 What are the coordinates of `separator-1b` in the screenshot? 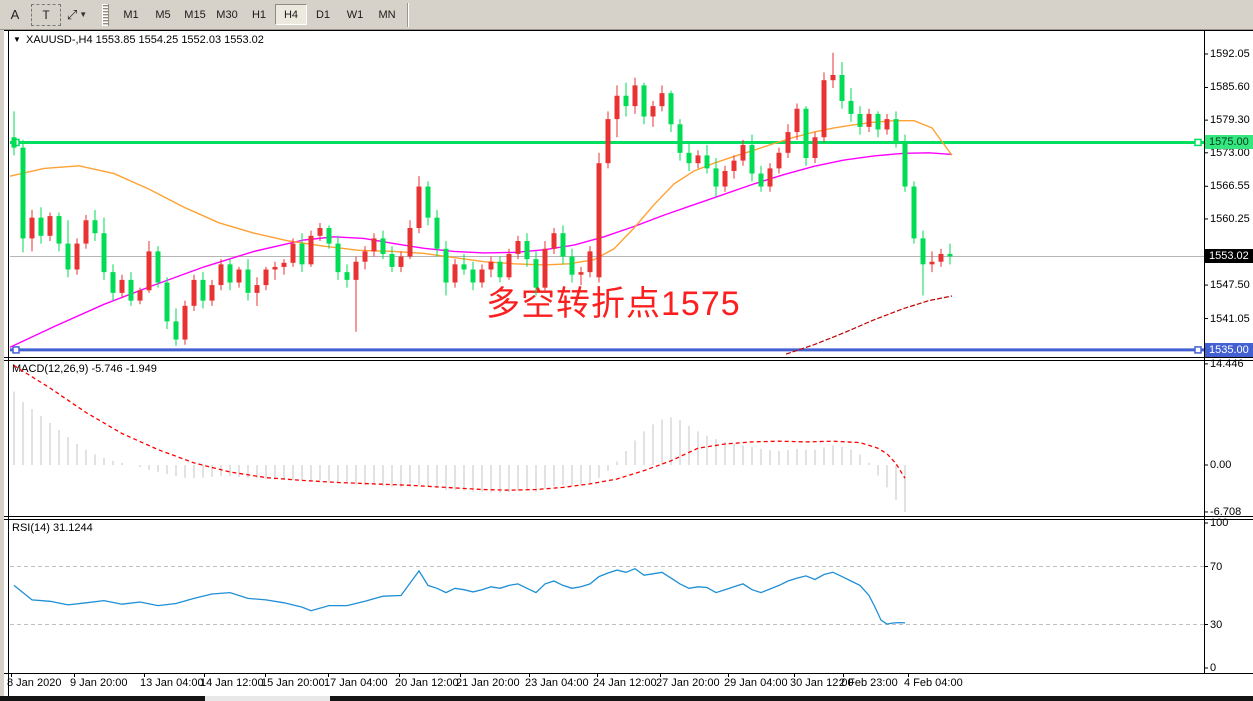 It's located at (628, 360).